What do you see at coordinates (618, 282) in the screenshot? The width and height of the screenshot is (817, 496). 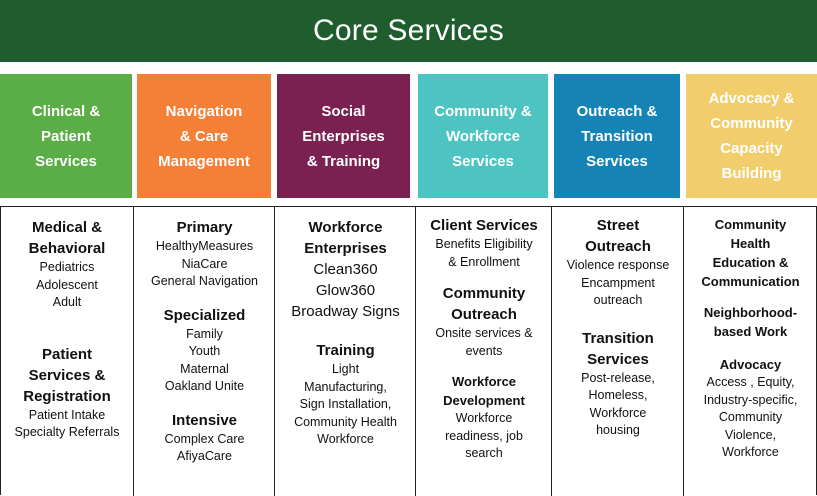 I see `street-outreach-list: Violence response Encampment outreach` at bounding box center [618, 282].